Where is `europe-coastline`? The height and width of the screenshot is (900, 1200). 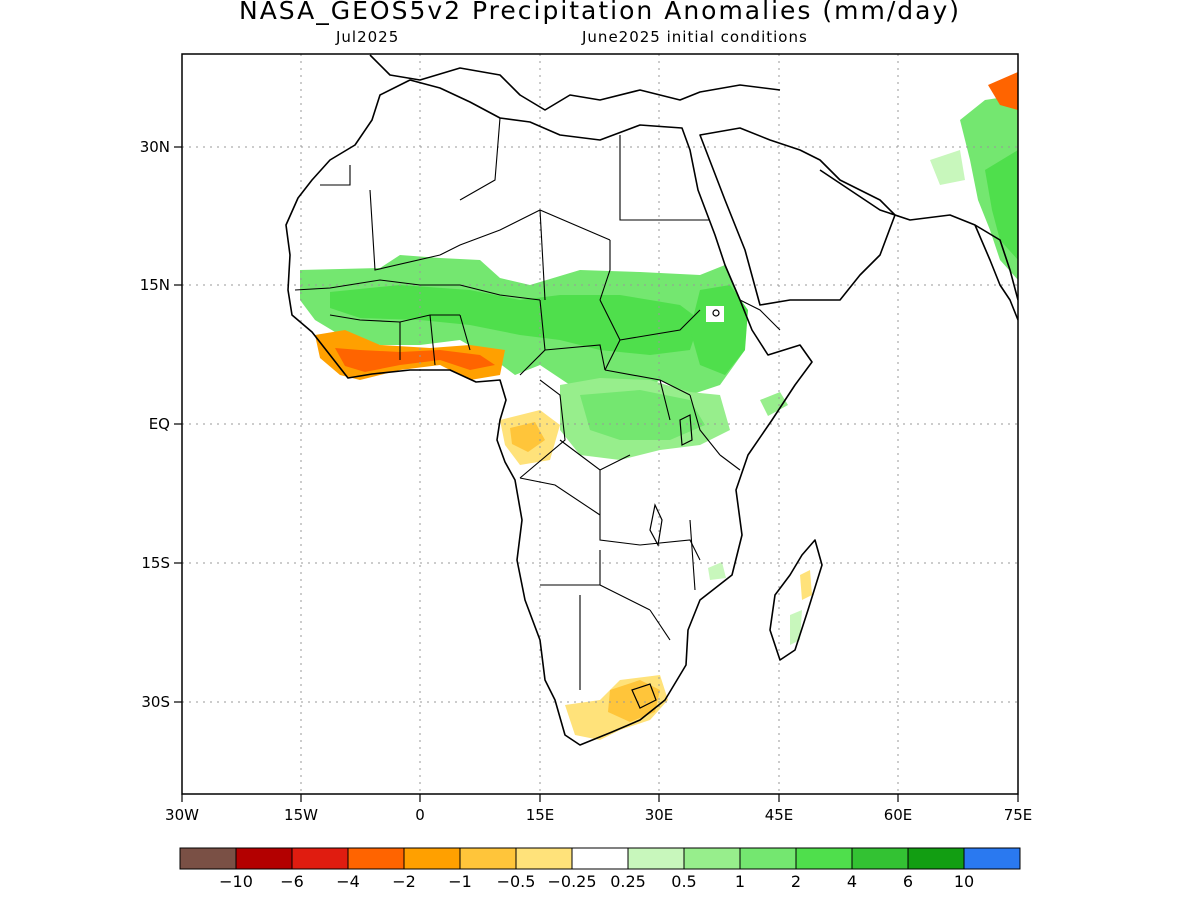
europe-coastline is located at coordinates (575, 82).